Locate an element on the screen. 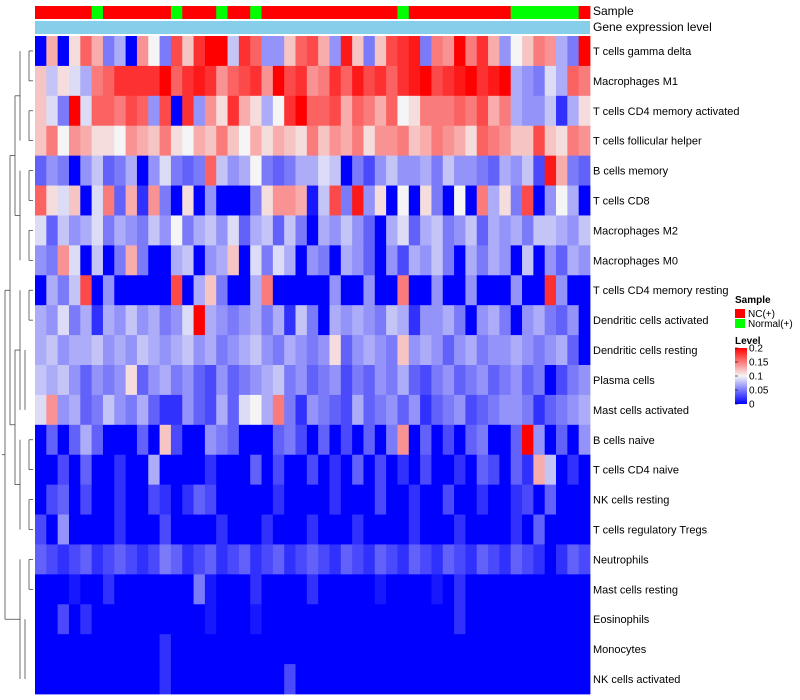 The width and height of the screenshot is (800, 700). level-tick-label: 0.1 is located at coordinates (756, 377).